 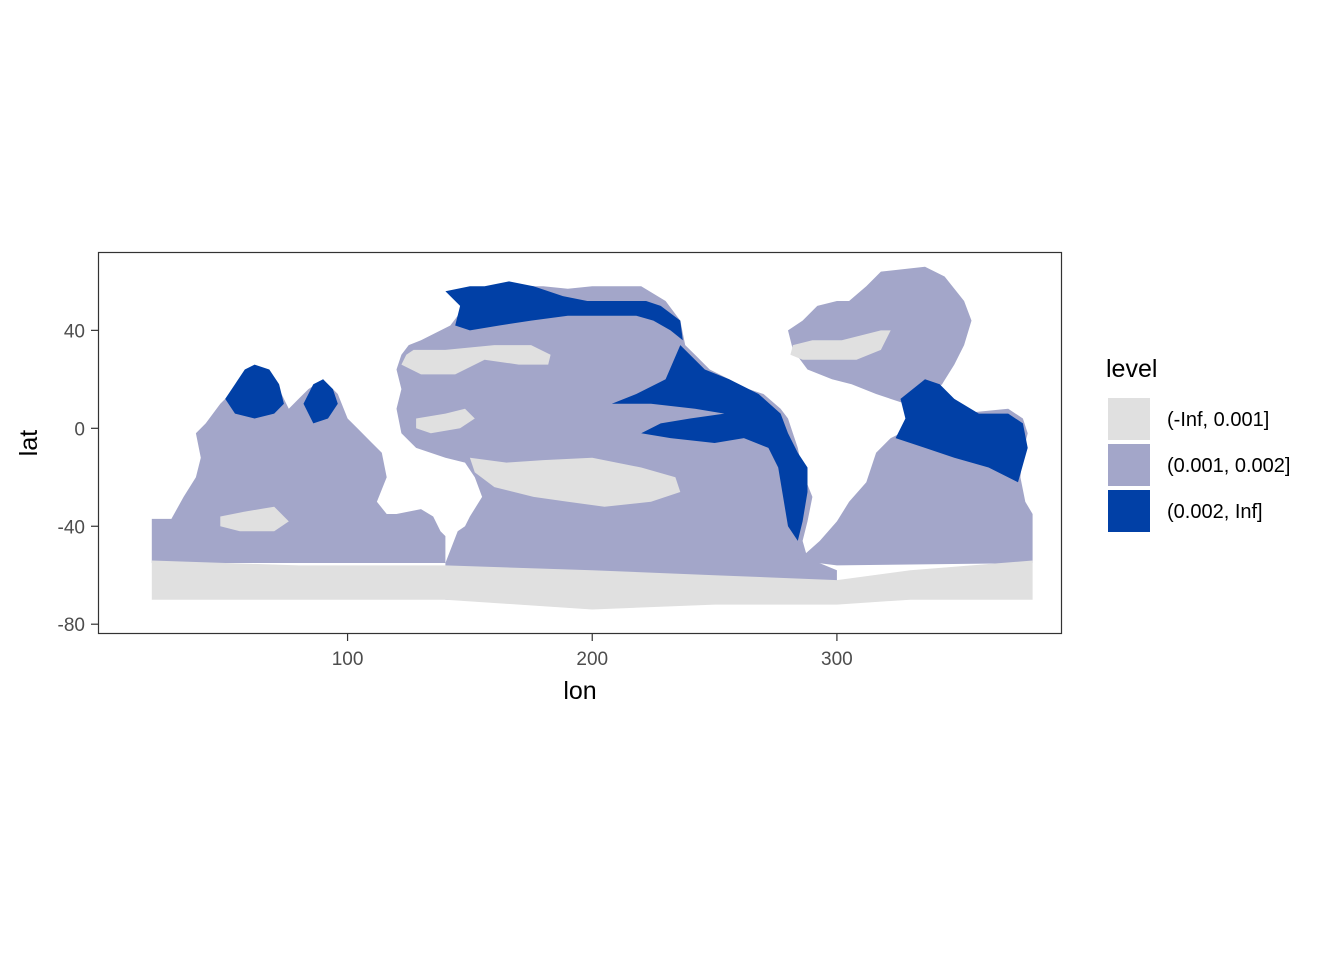 What do you see at coordinates (961, 431) in the screenshot?
I see `region-eastern-tropical-atlantic` at bounding box center [961, 431].